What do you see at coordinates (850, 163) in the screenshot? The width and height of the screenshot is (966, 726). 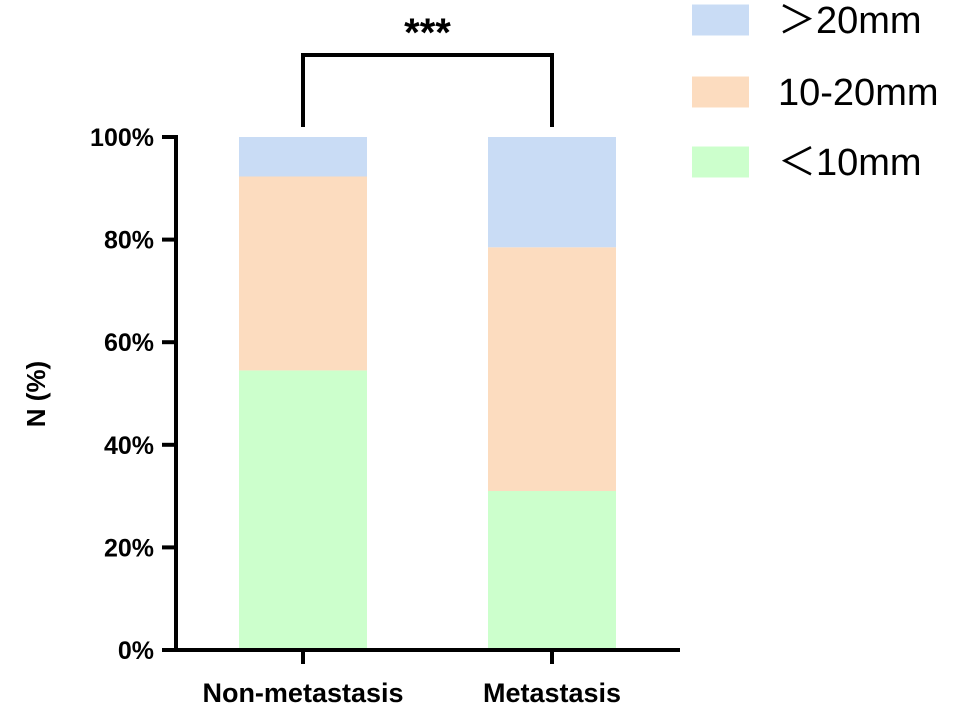 I see `legend-label-10mm: ＜10mm` at bounding box center [850, 163].